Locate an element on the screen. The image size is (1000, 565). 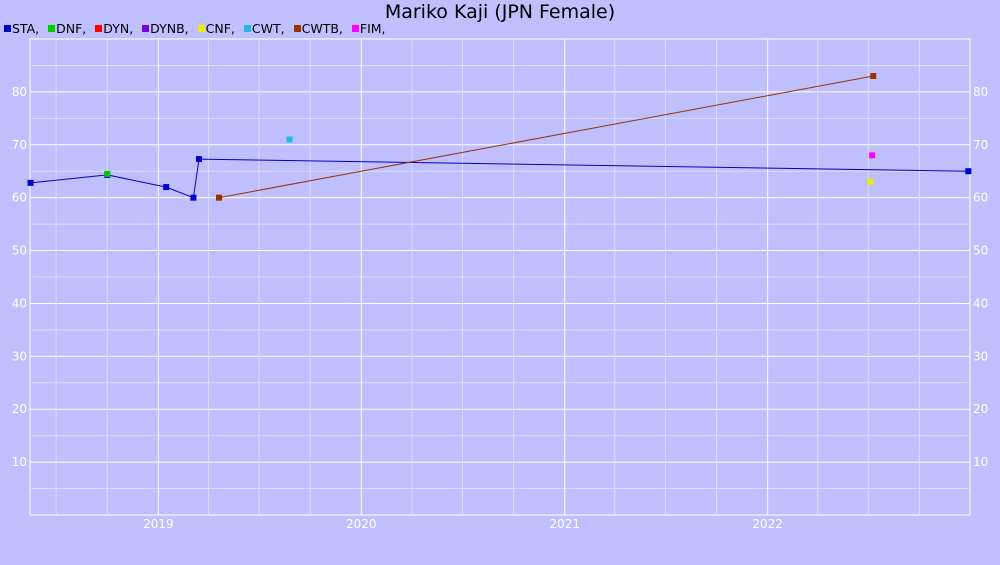
legend-item-dnf: DNF, is located at coordinates (67, 28).